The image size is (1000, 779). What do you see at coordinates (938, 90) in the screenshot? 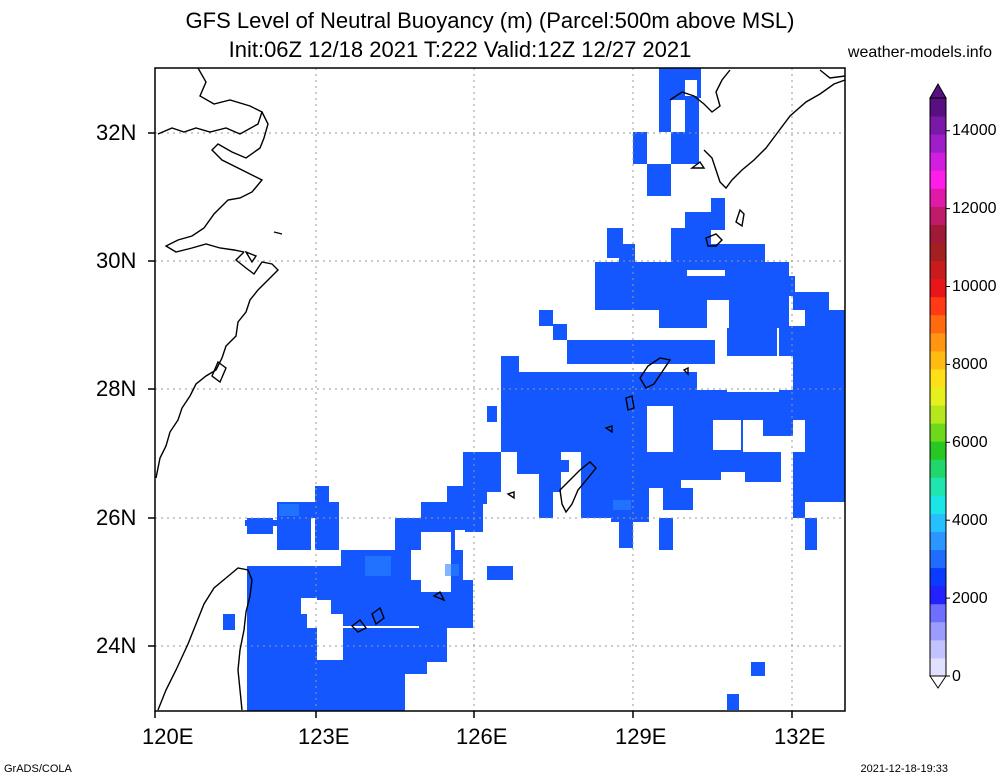
I see `colorbar-max-arrow` at bounding box center [938, 90].